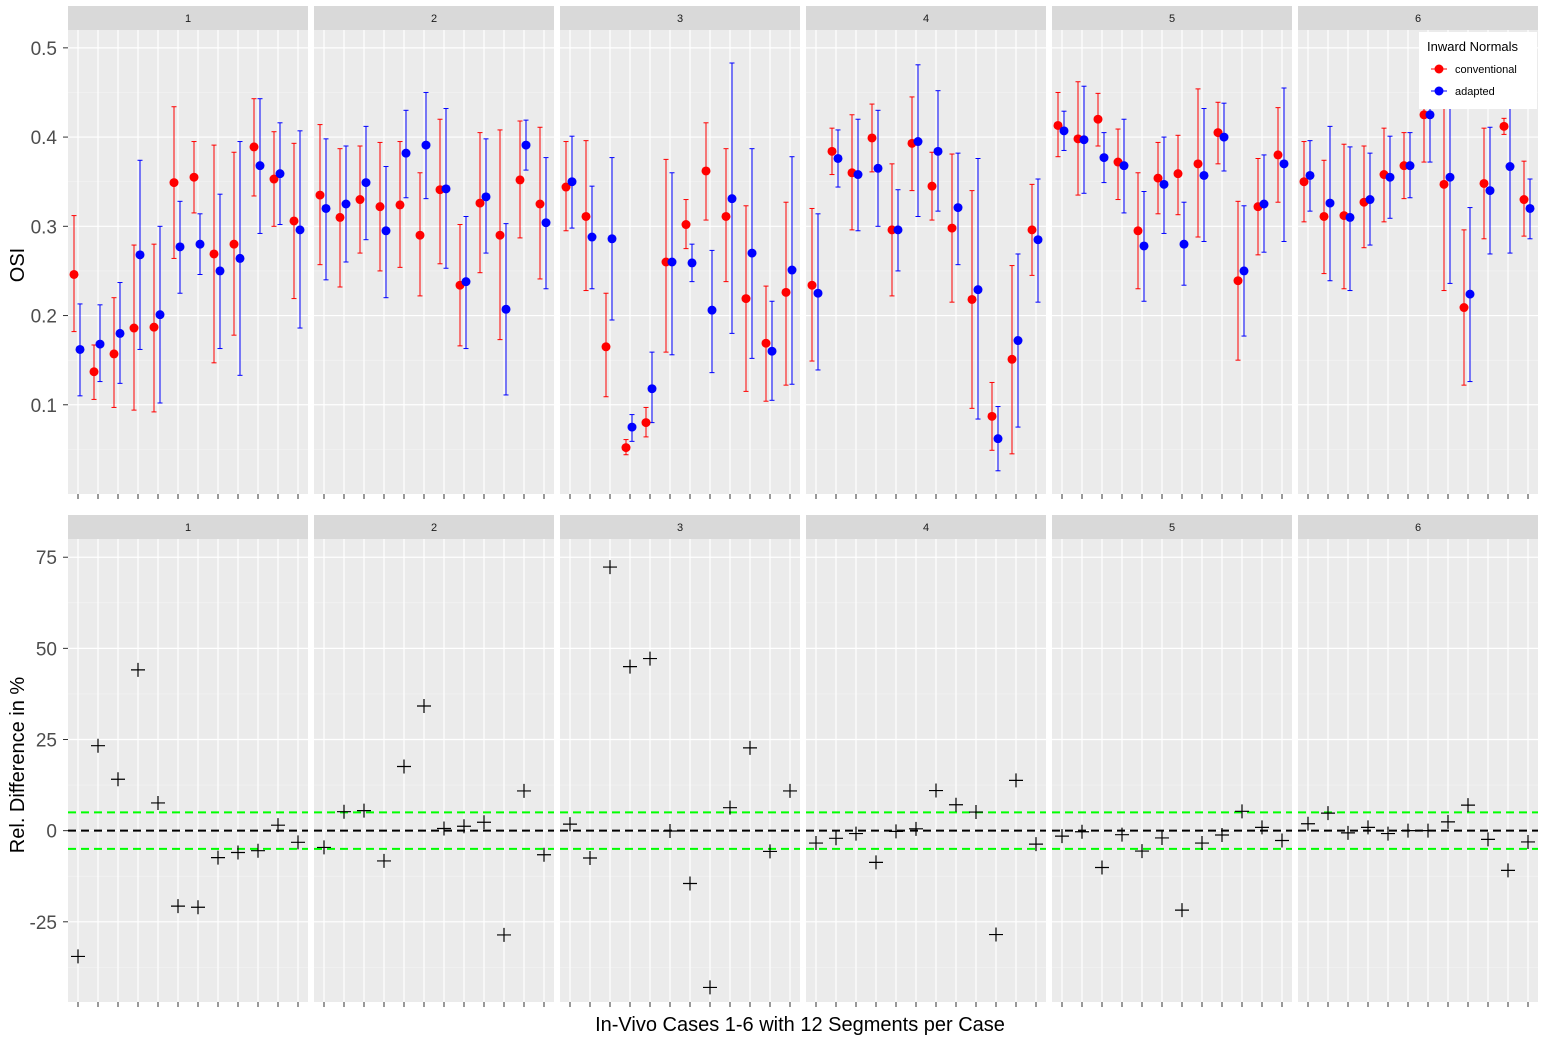  I want to click on facet-strip-label: 5, so click(1172, 19).